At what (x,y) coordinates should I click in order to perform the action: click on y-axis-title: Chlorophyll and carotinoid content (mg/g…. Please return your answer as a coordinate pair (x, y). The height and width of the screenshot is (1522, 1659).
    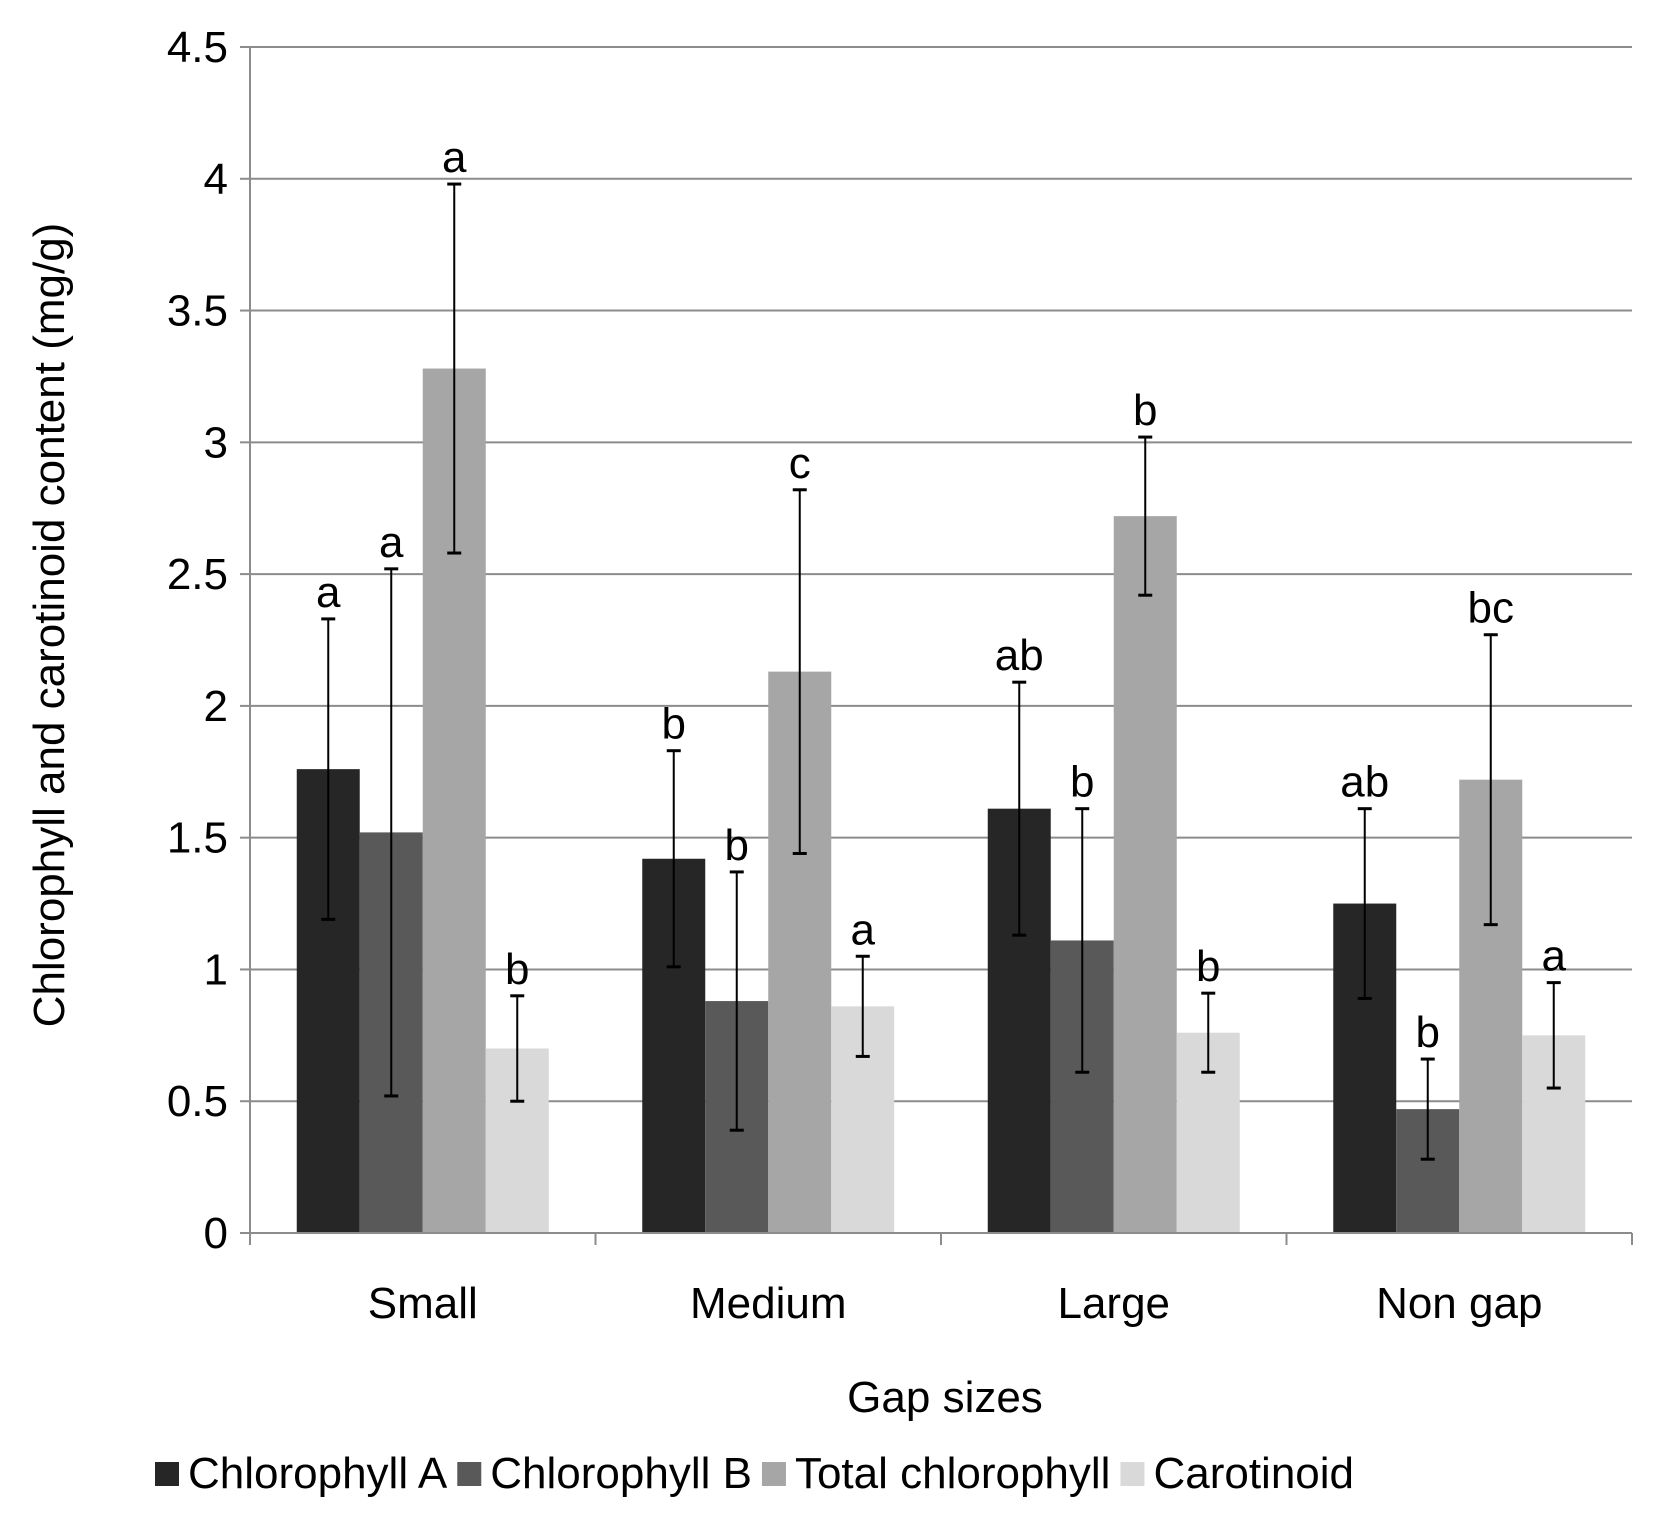
    Looking at the image, I should click on (49, 625).